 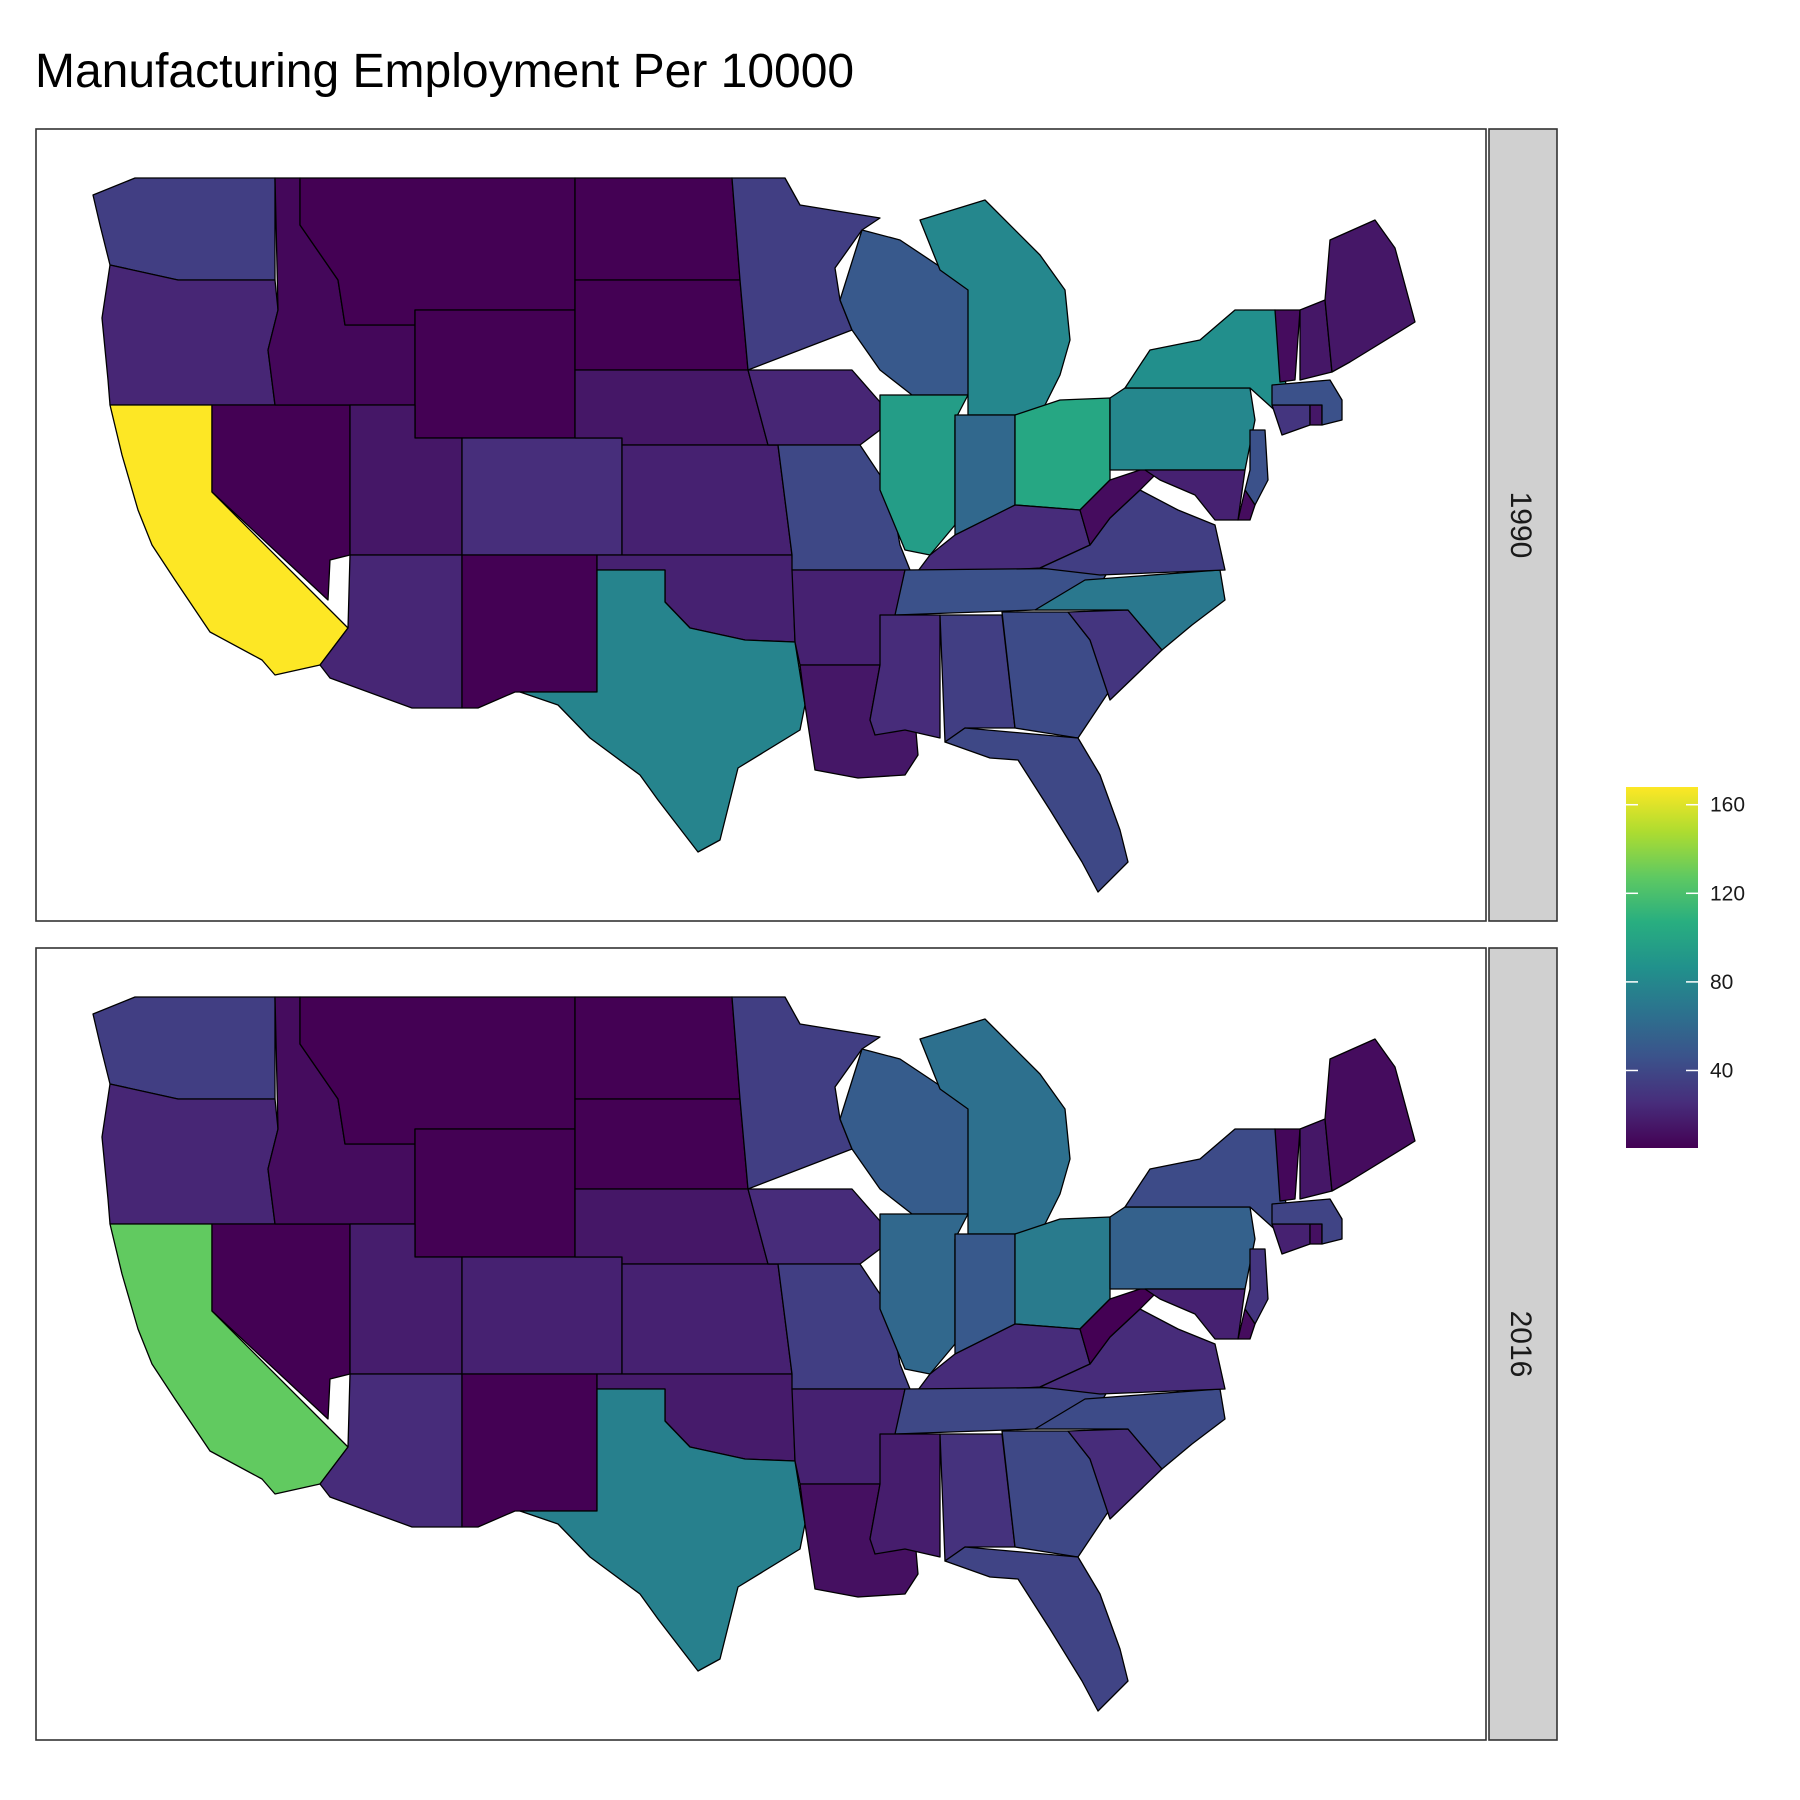 What do you see at coordinates (1721, 982) in the screenshot?
I see `legend-tick-label: 80` at bounding box center [1721, 982].